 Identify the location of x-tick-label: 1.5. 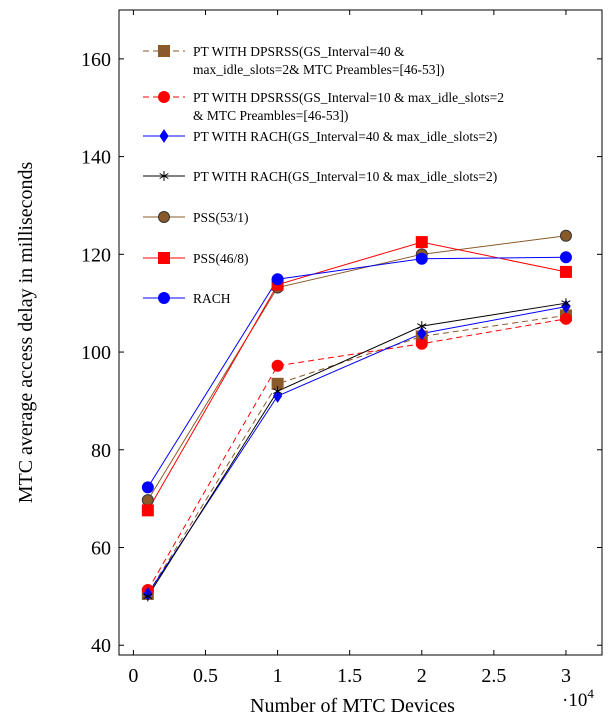
(349, 676).